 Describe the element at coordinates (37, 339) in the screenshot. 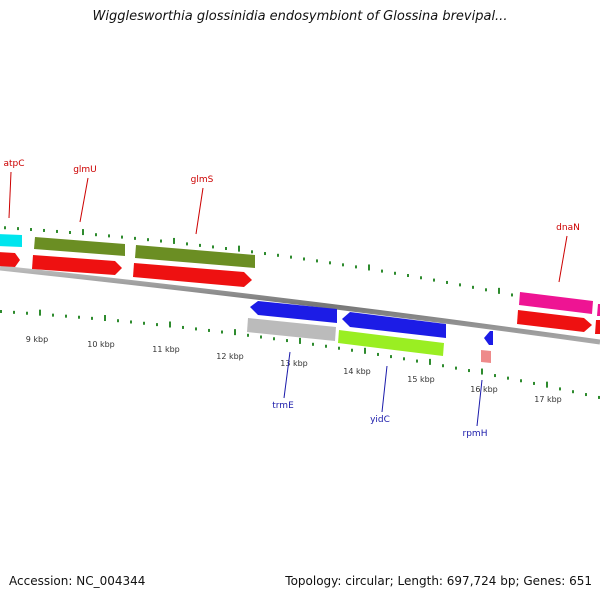

I see `scale-tick-label: 9 kbp` at that location.